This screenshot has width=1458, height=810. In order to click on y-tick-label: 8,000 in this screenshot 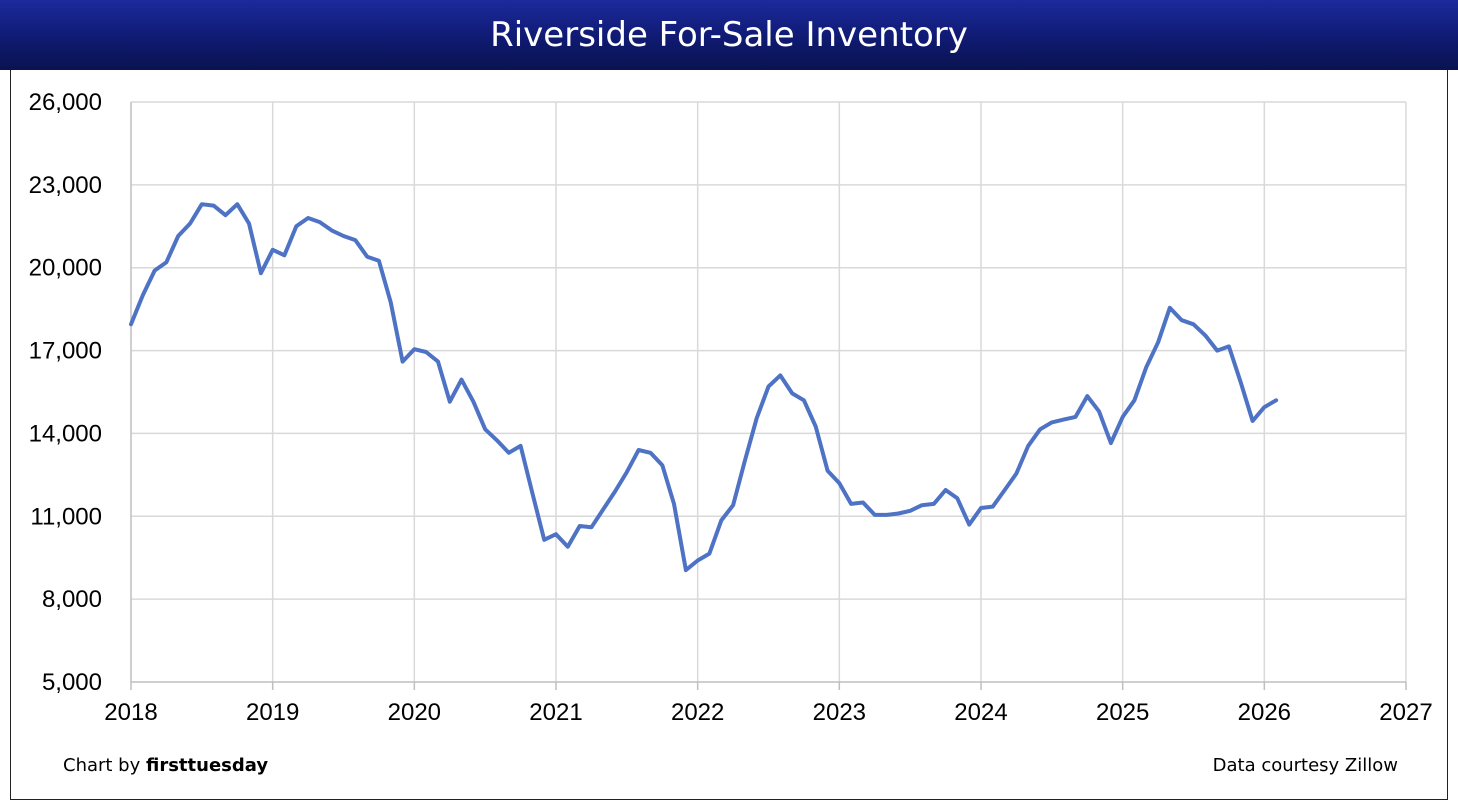, I will do `click(72, 599)`.